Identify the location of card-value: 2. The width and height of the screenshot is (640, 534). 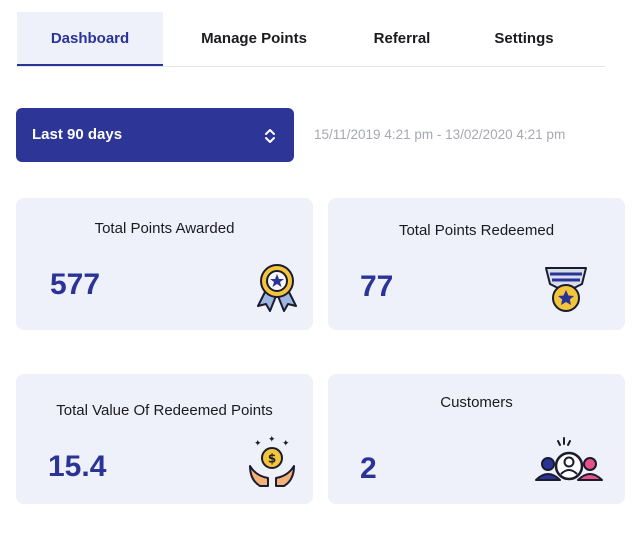
(368, 468).